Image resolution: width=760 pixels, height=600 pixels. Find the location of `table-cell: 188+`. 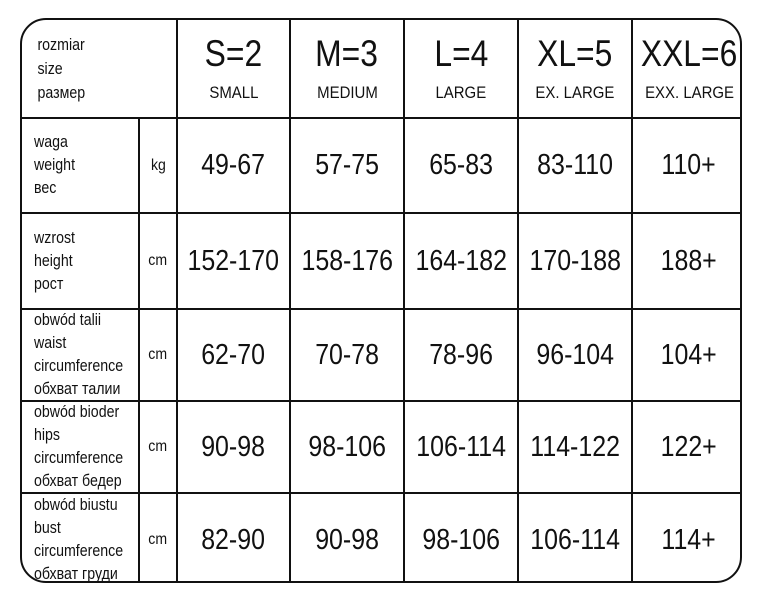

table-cell: 188+ is located at coordinates (686, 262).